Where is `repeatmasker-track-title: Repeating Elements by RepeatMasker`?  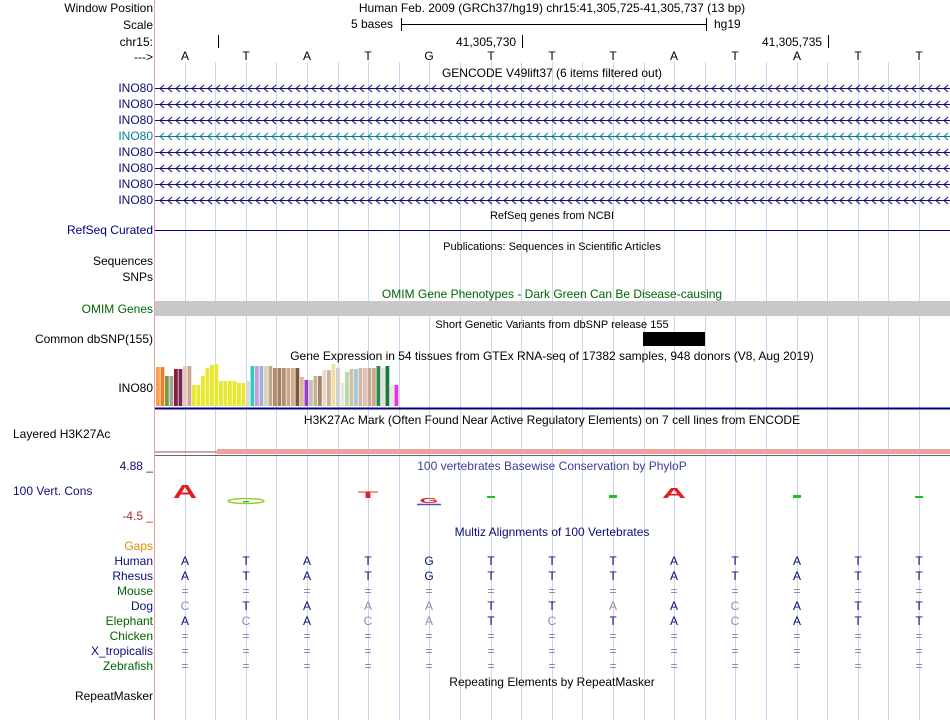 repeatmasker-track-title: Repeating Elements by RepeatMasker is located at coordinates (552, 682).